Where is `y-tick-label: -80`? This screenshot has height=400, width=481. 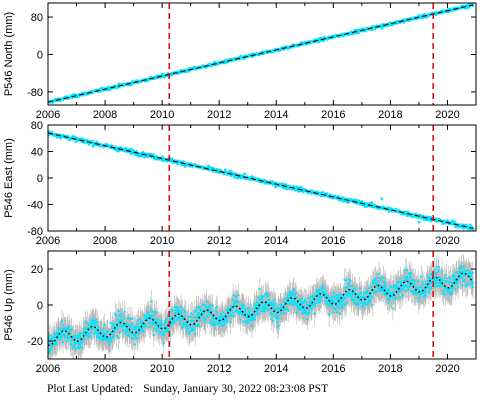 y-tick-label: -80 is located at coordinates (35, 93).